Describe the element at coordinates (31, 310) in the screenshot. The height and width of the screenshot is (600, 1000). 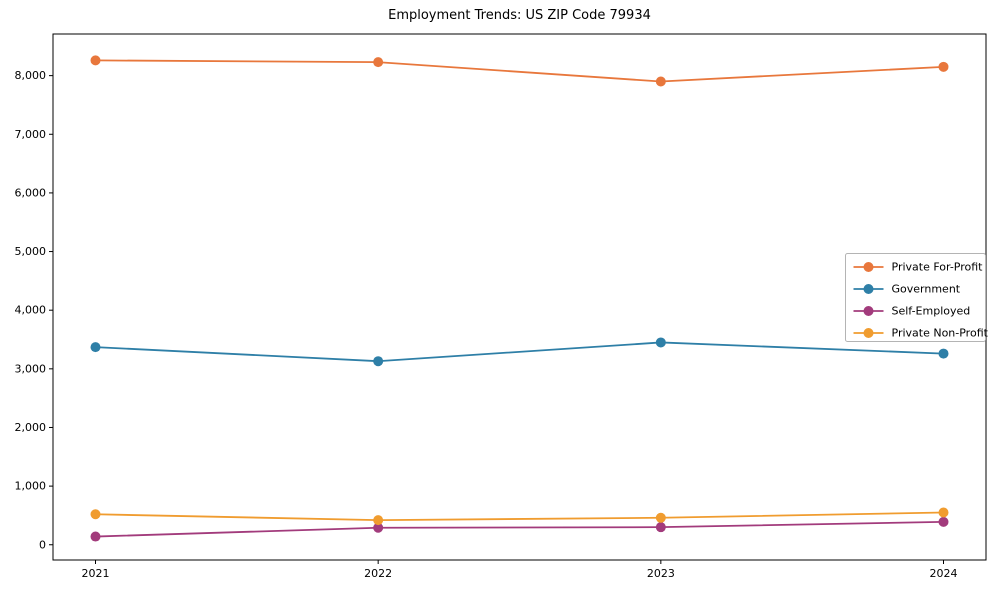
I see `y-tick-label: 4,000` at that location.